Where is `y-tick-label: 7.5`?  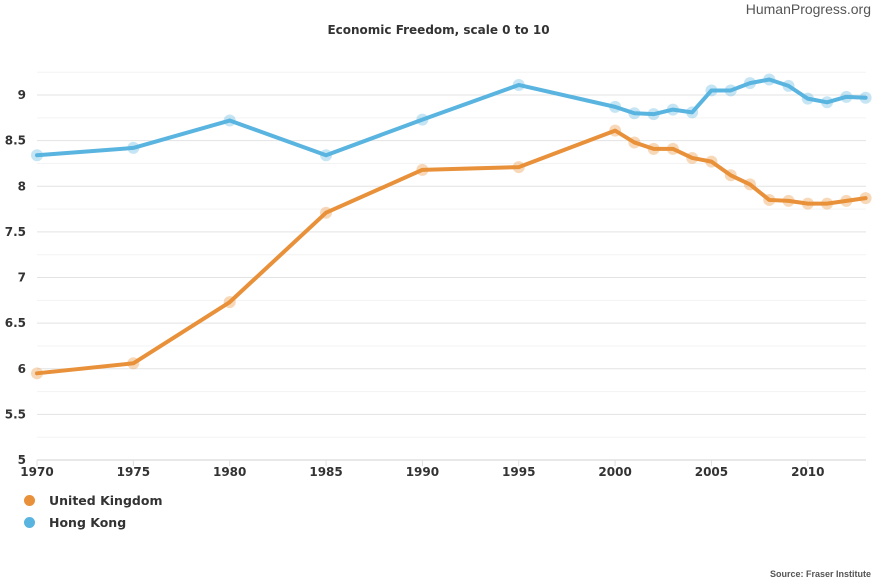 y-tick-label: 7.5 is located at coordinates (15, 232).